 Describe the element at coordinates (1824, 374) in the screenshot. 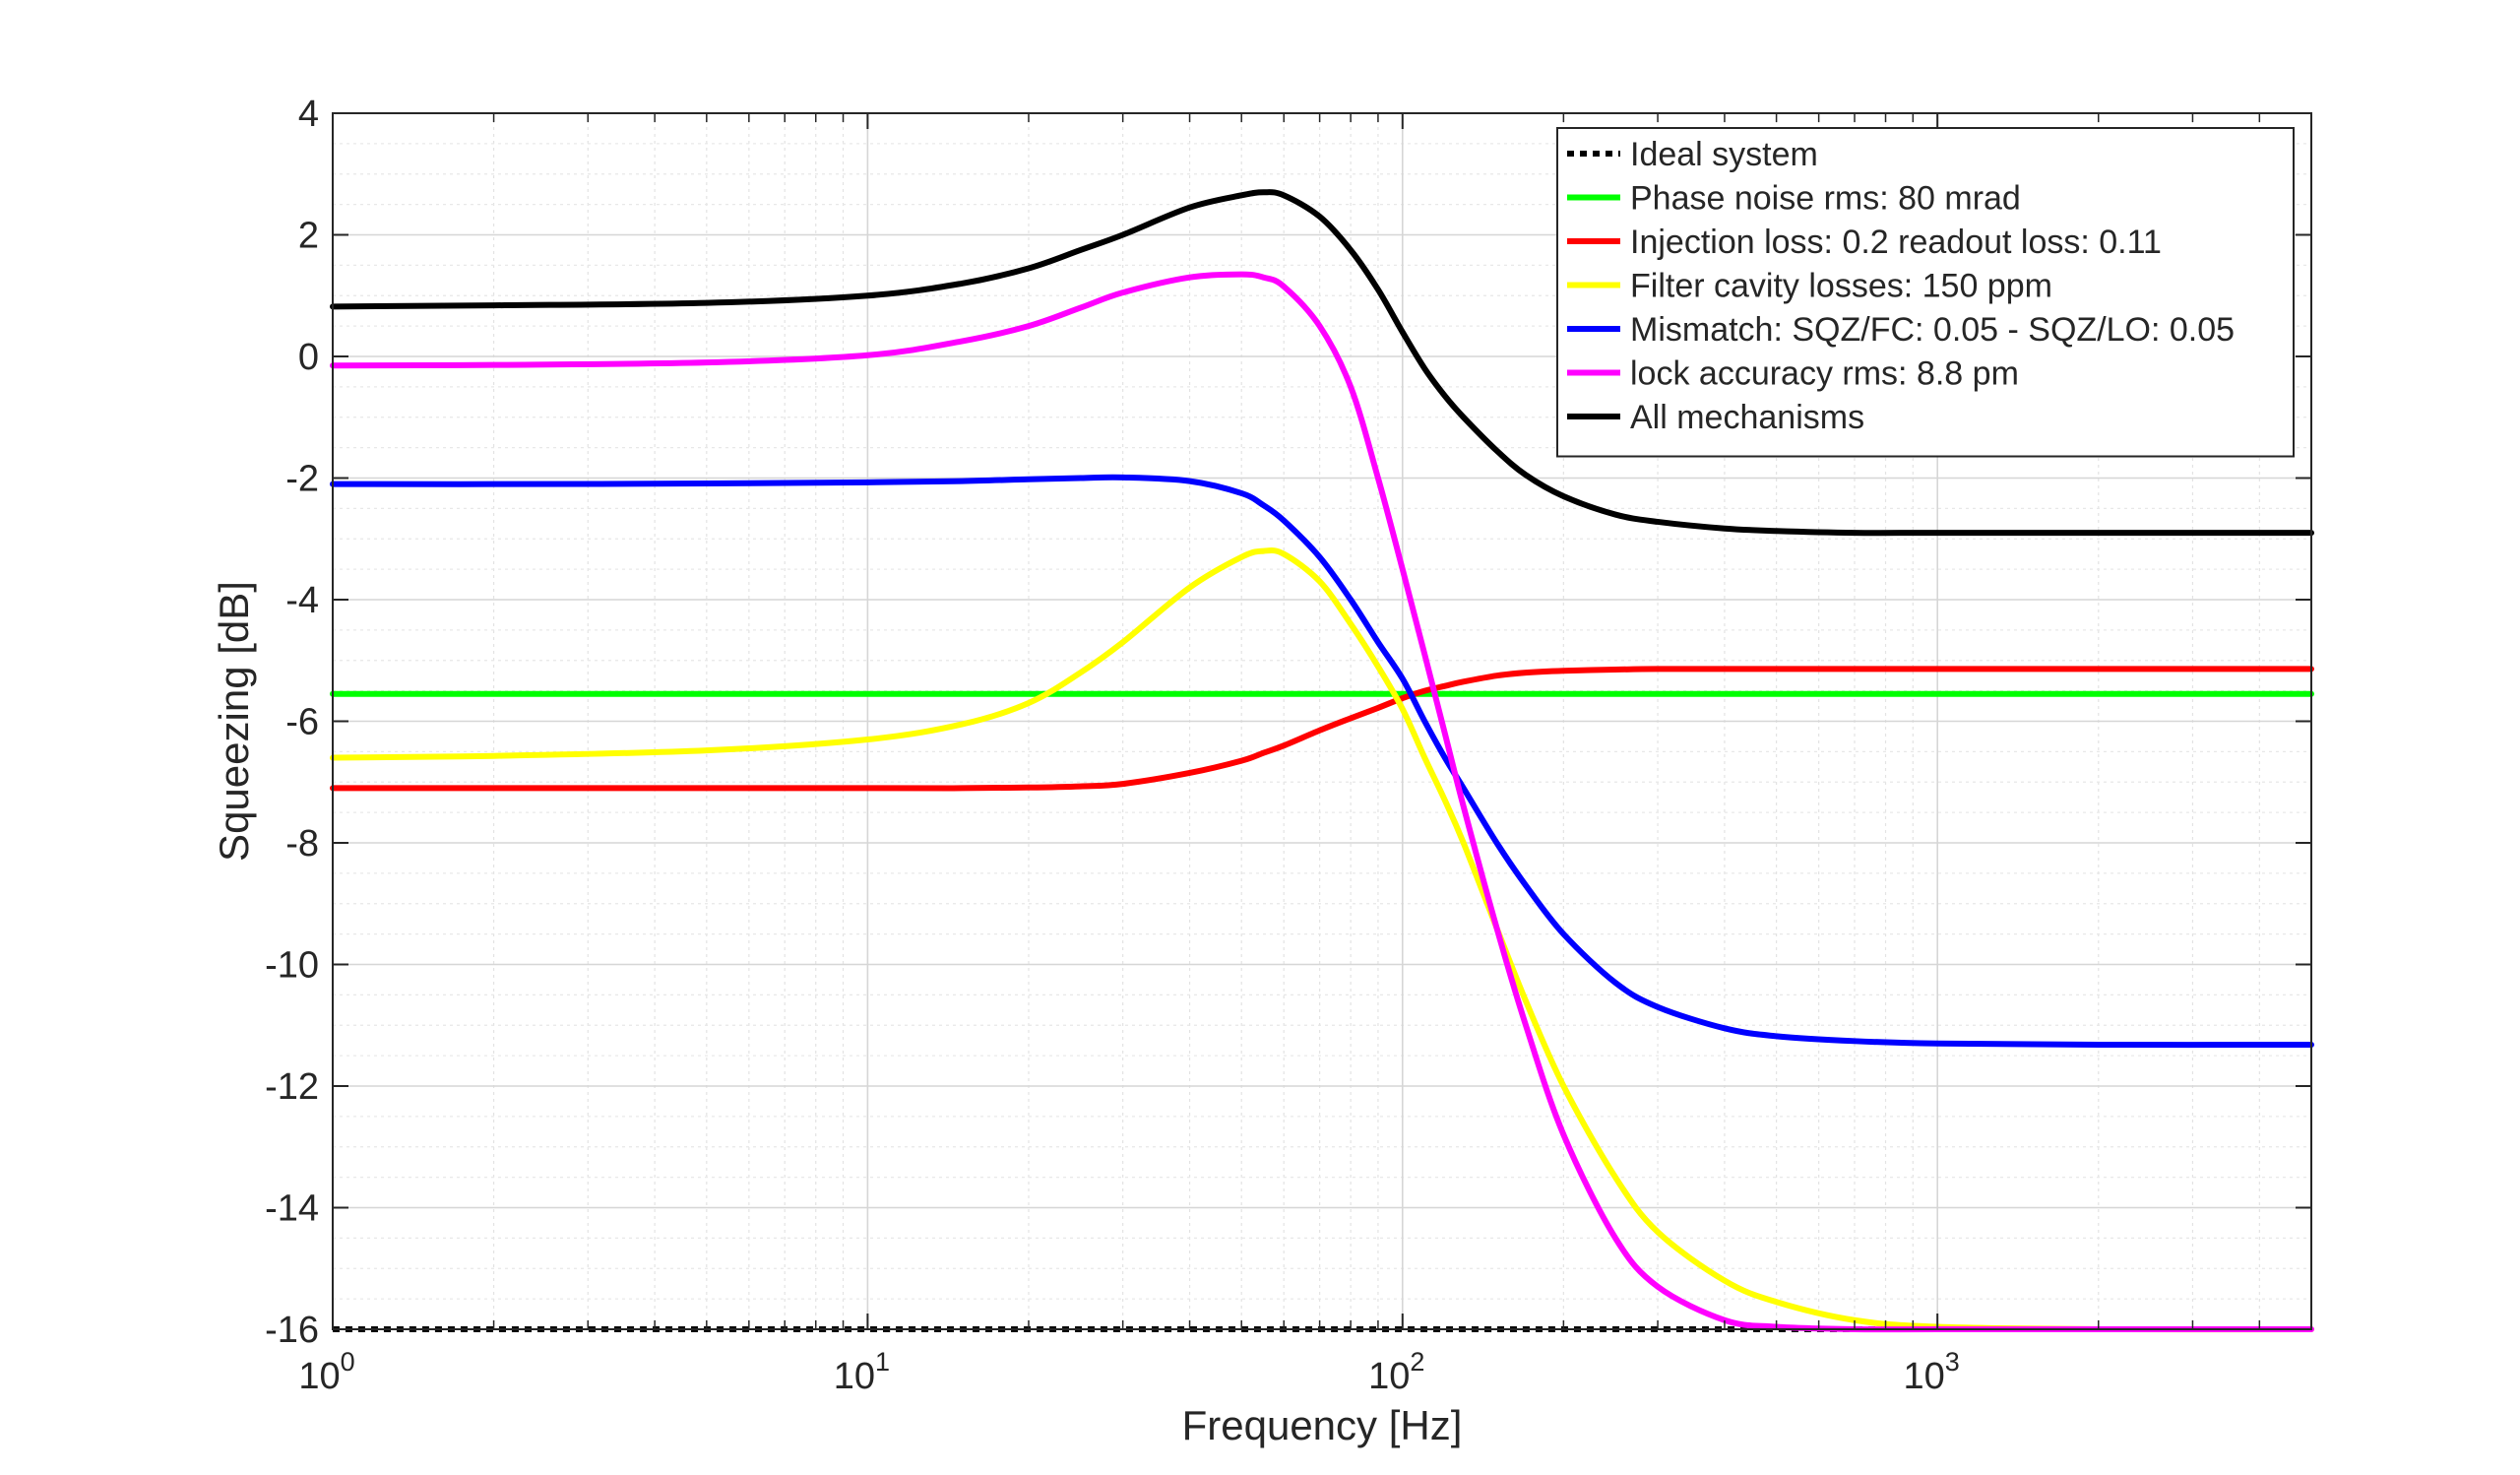

I see `legend-entry: lock accuracy rms: 8.8 pm` at that location.